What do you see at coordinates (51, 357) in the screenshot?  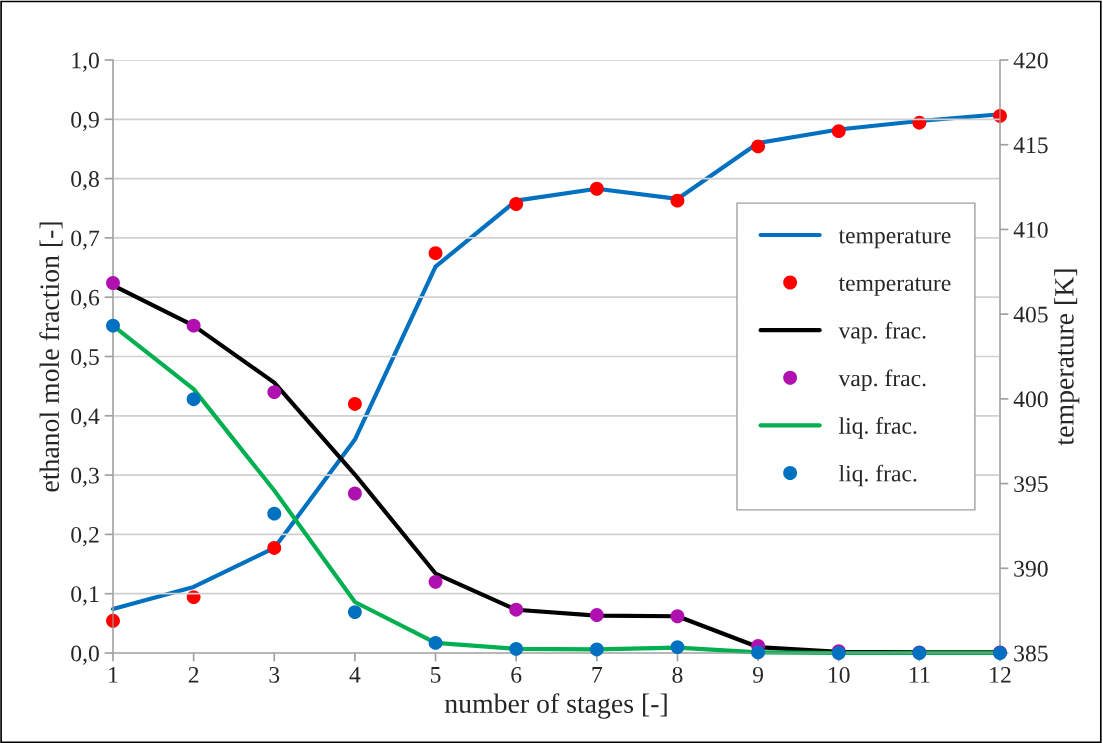 I see `y-axis-title: ethanol mole fraction [-]` at bounding box center [51, 357].